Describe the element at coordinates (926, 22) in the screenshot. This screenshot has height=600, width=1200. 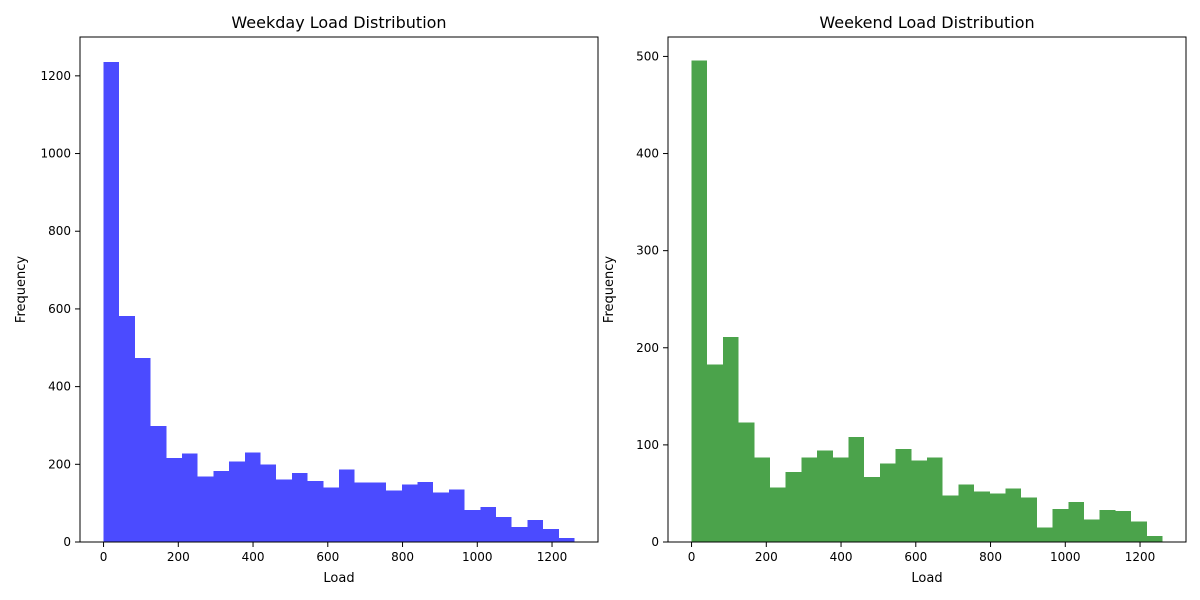
I see `chart-title: Weekend Load Distribution` at that location.